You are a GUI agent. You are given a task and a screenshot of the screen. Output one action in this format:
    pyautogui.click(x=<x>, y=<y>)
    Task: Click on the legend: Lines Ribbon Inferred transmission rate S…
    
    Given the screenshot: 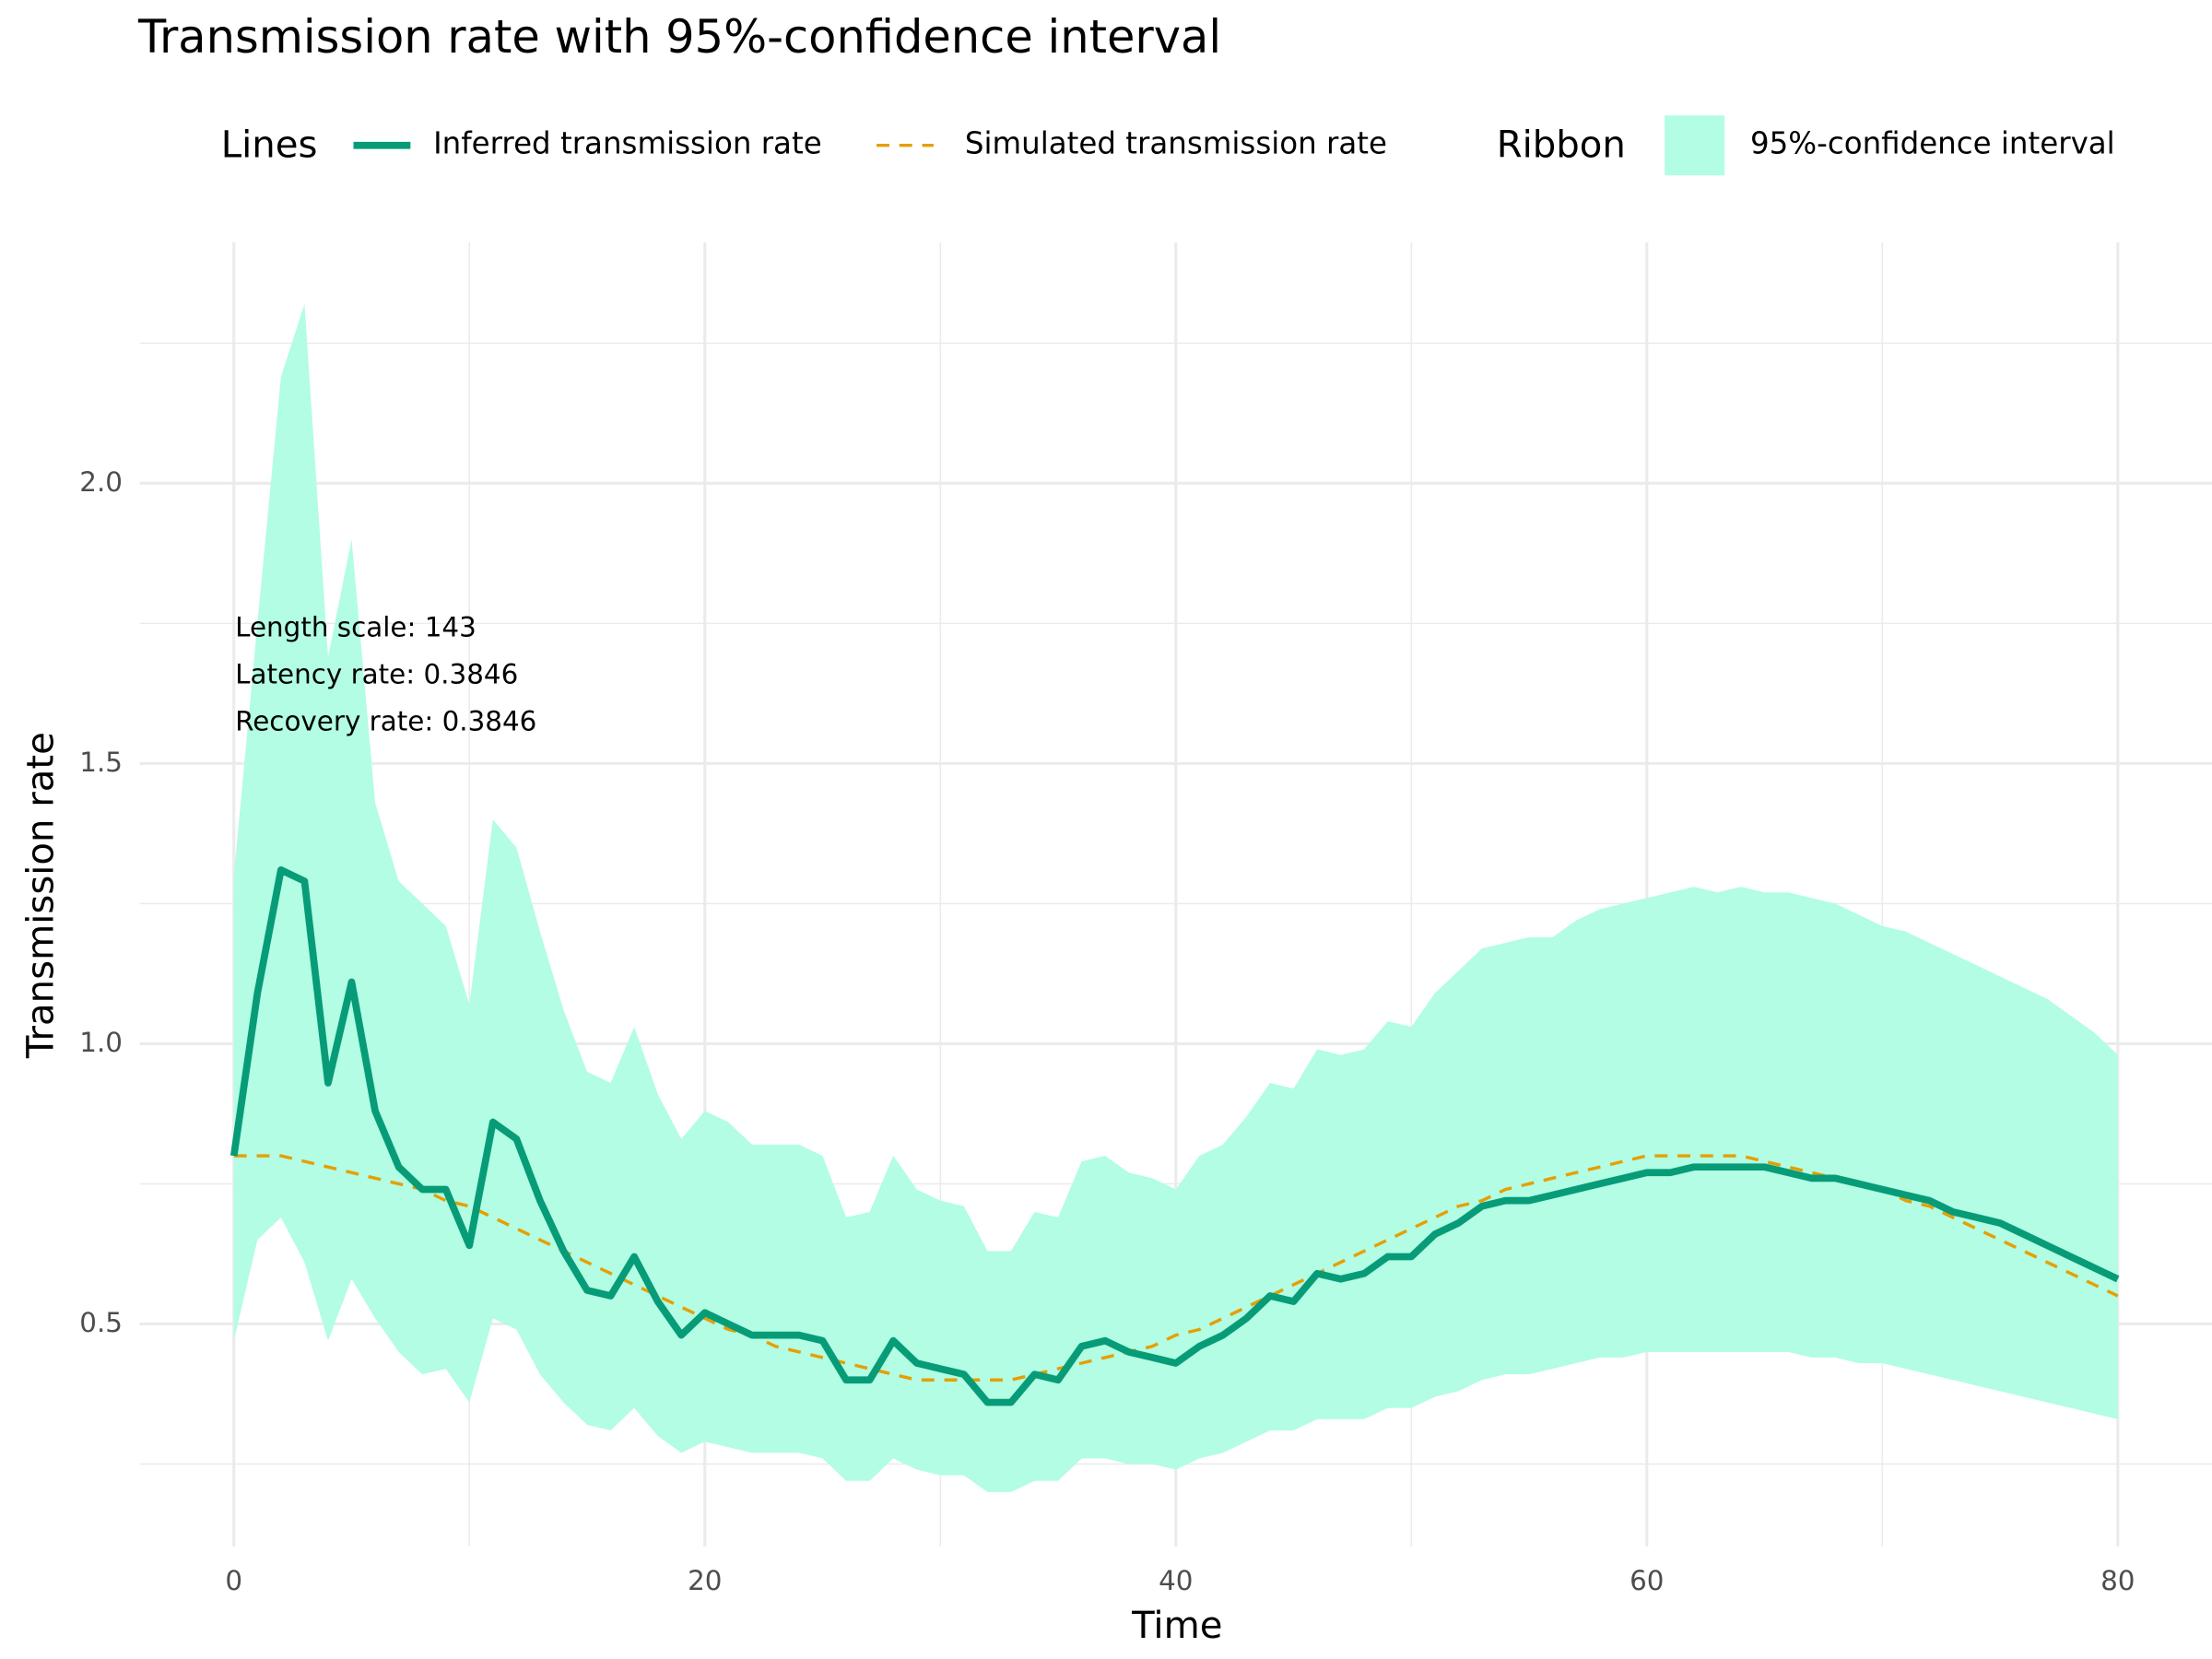 What is the action you would take?
    pyautogui.click(x=1168, y=145)
    